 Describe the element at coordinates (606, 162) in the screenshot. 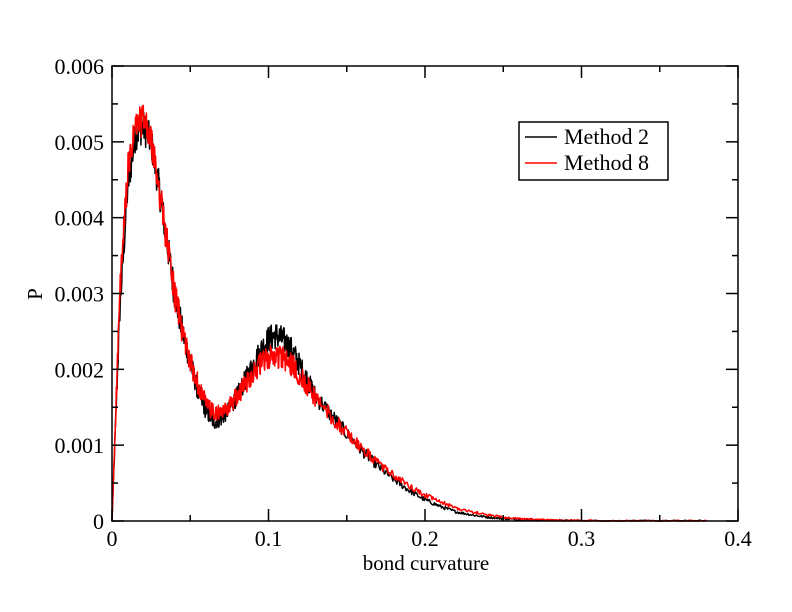

I see `legend-label-method-8: Method 8` at that location.